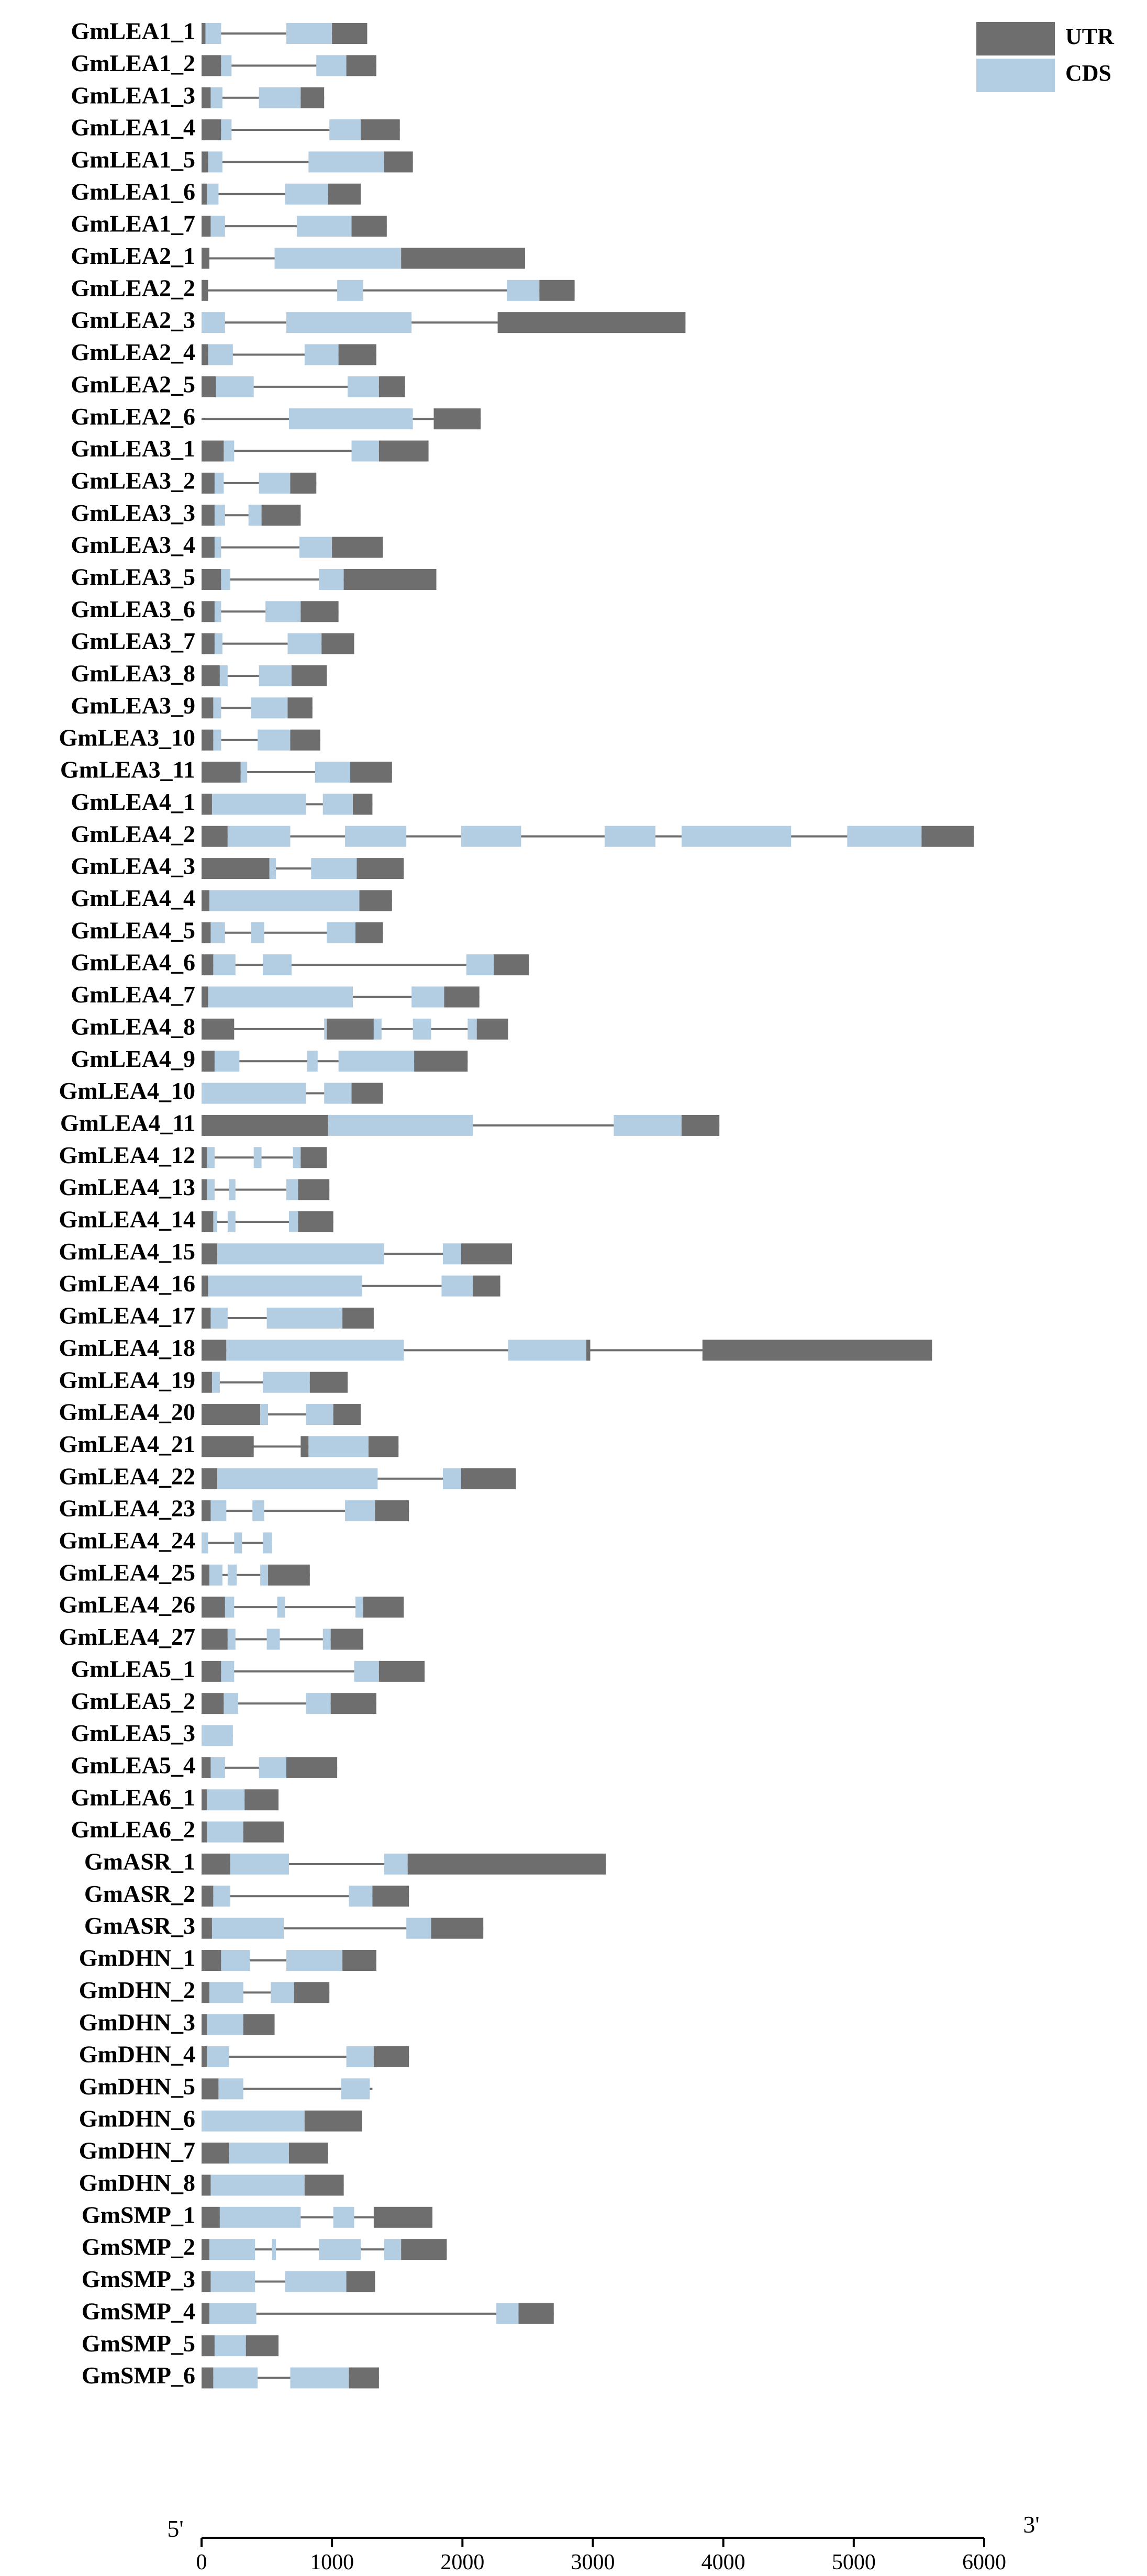 The width and height of the screenshot is (1147, 2576). I want to click on gene-name: GmLEA4_2, so click(133, 833).